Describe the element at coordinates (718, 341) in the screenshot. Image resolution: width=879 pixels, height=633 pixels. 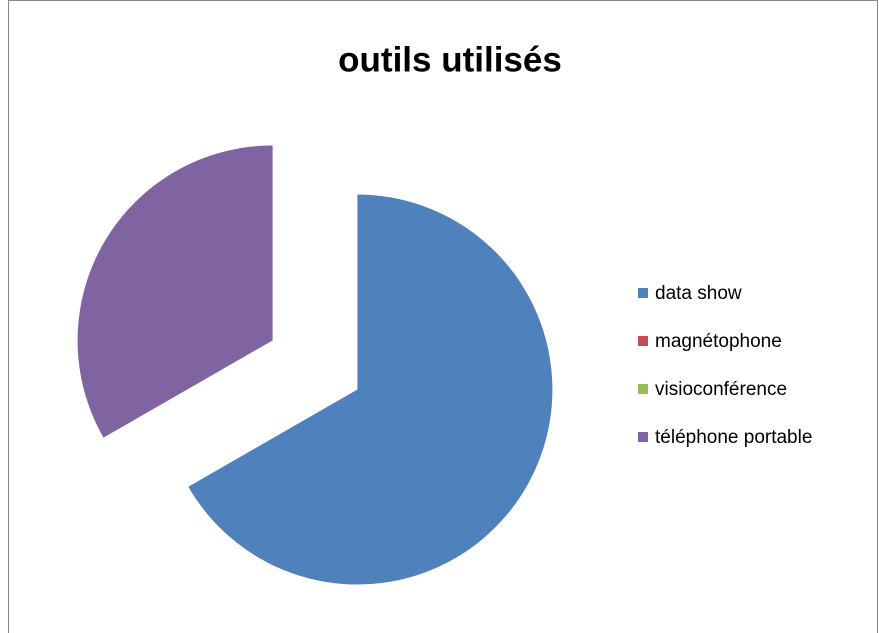
I see `legend-label: magnétophone` at that location.